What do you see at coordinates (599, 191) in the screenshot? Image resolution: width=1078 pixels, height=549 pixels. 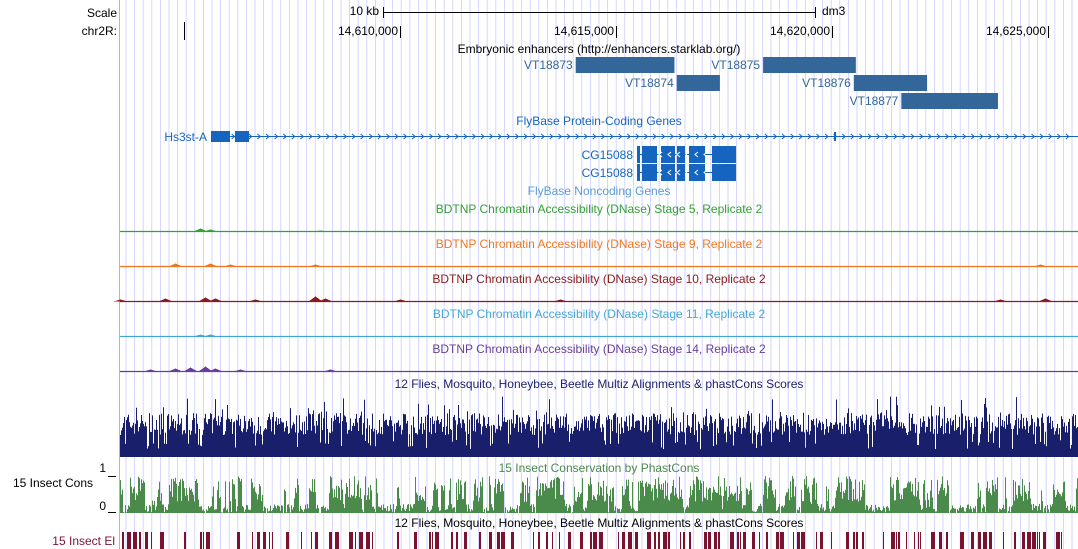 I see `noncoding-genes-title: FlyBase Noncoding Genes` at bounding box center [599, 191].